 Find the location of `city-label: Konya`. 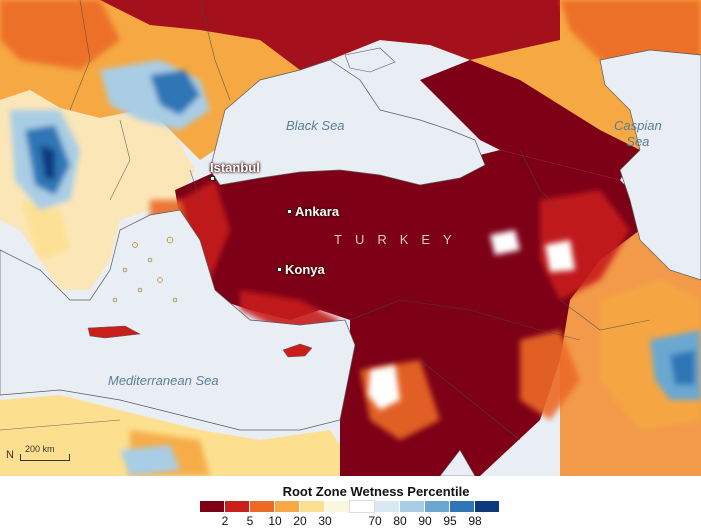

city-label: Konya is located at coordinates (305, 269).